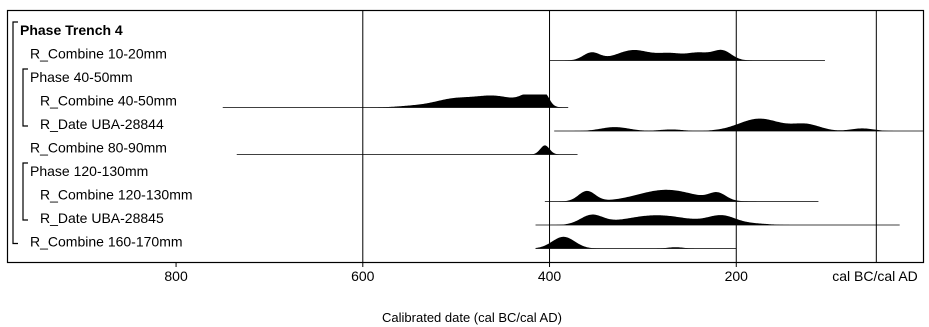  What do you see at coordinates (98, 148) in the screenshot?
I see `date-label: R_Combine 80-90mm` at bounding box center [98, 148].